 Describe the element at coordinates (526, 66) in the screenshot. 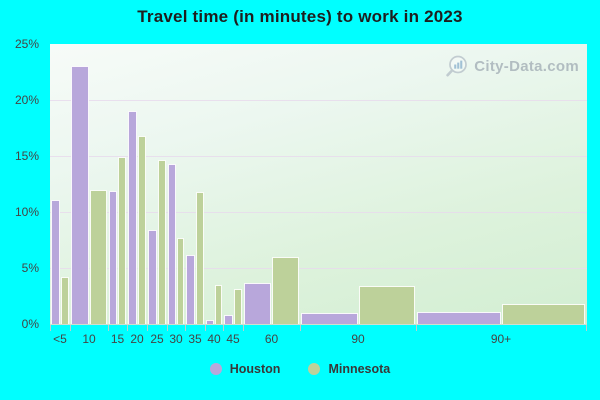

I see `watermark-label: City-Data.com` at that location.